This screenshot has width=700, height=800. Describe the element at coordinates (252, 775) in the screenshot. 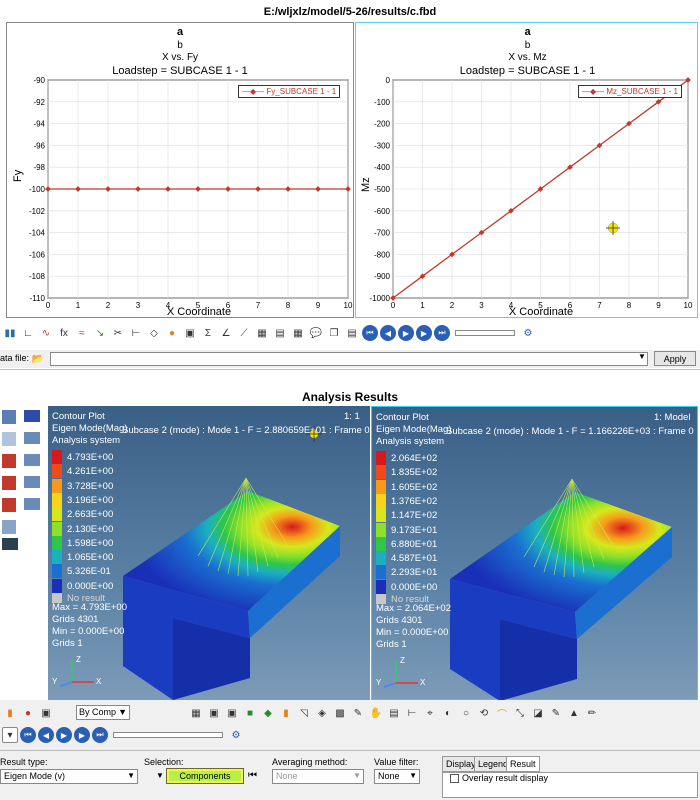

I see `reverse-icon: ⏮` at that location.